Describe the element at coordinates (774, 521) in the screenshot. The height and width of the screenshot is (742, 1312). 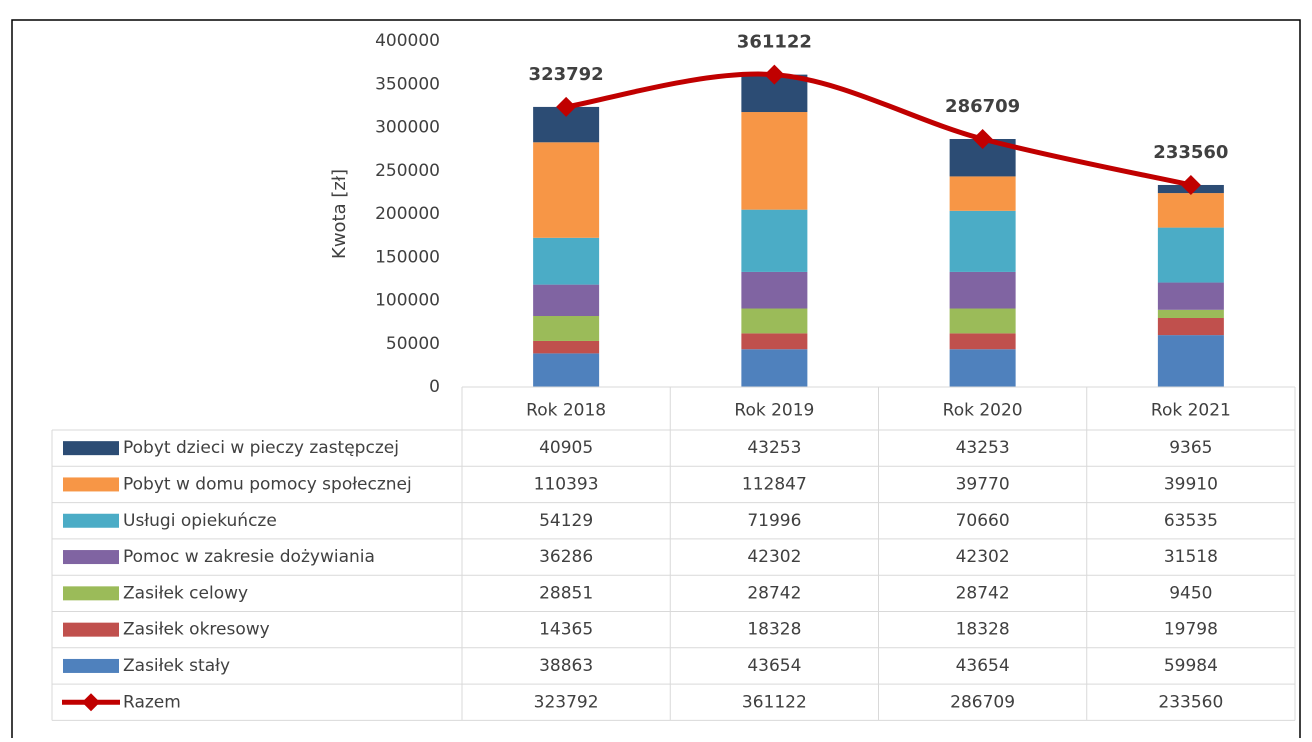
I see `table-cell: 71996` at that location.